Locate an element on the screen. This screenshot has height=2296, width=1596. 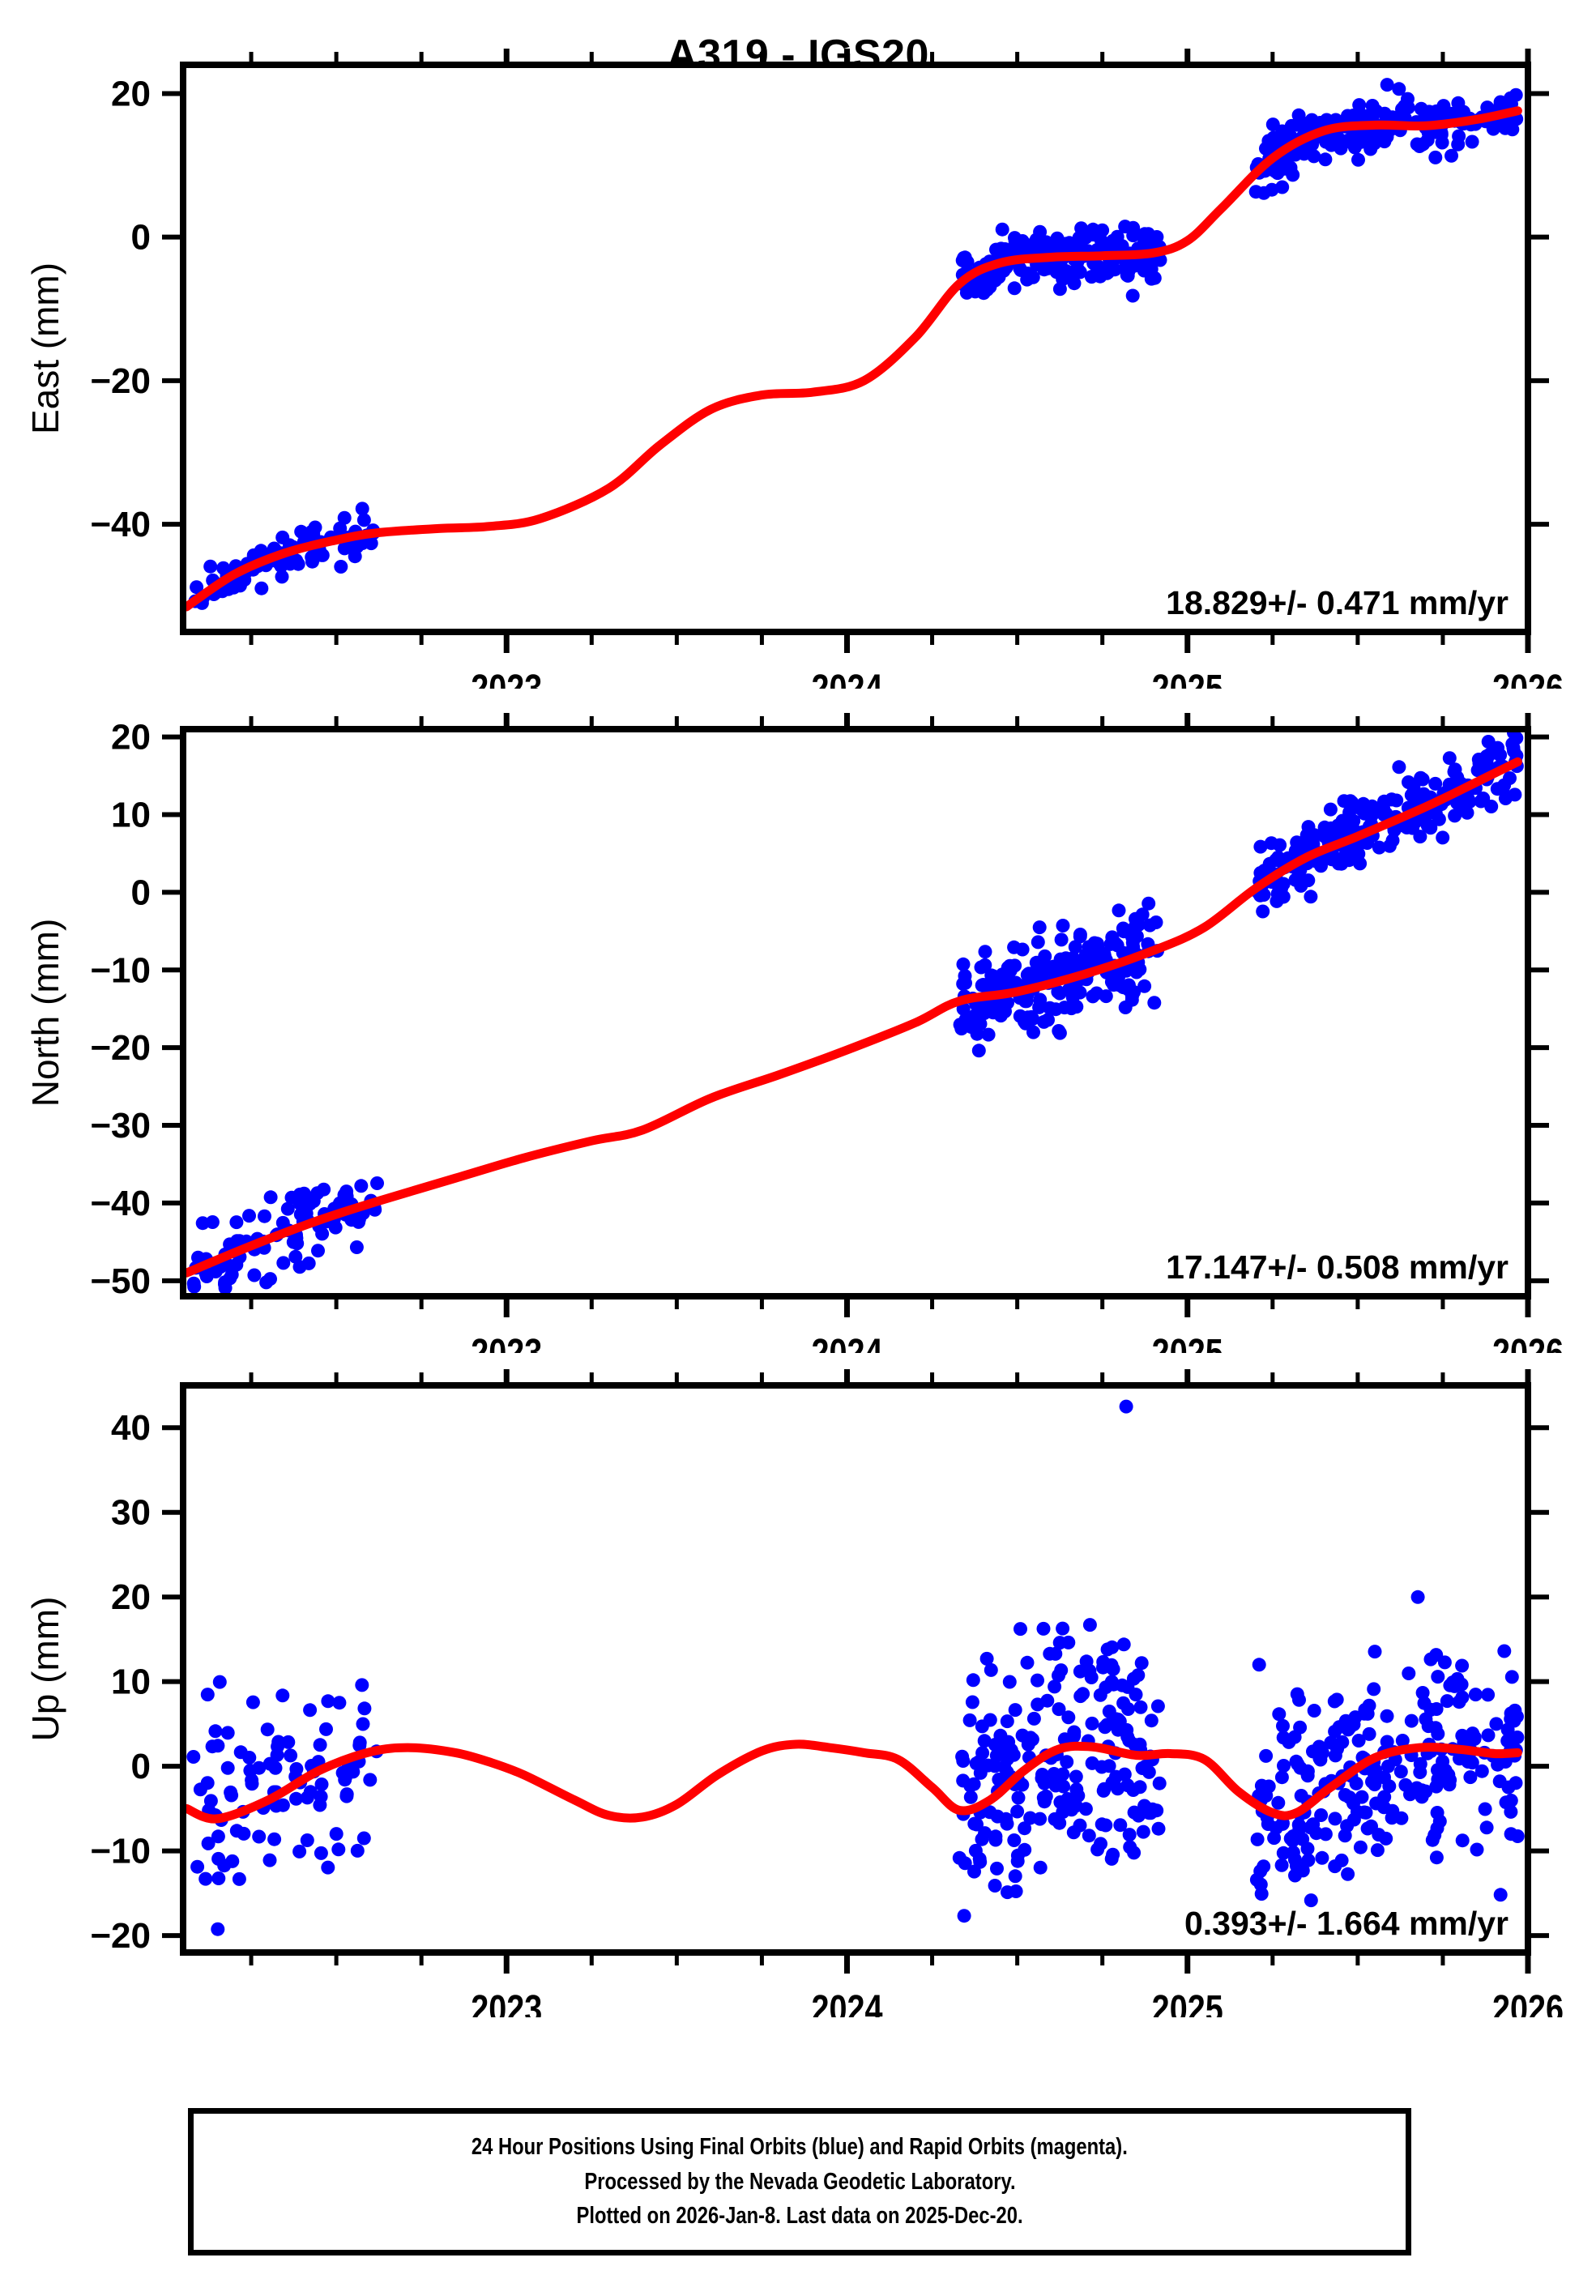
y-tick-label: −50 is located at coordinates (120, 1281).